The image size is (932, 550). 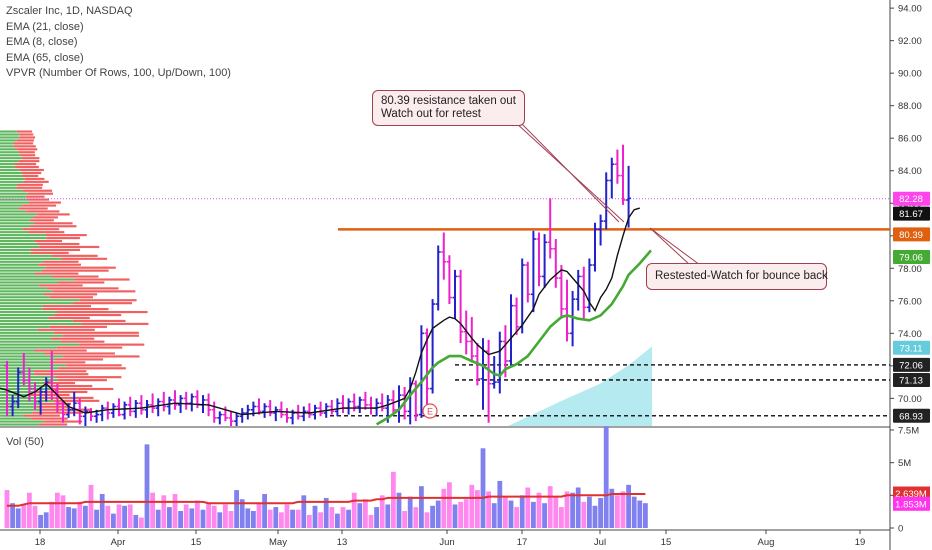 What do you see at coordinates (911, 257) in the screenshot?
I see `price-label-box` at bounding box center [911, 257].